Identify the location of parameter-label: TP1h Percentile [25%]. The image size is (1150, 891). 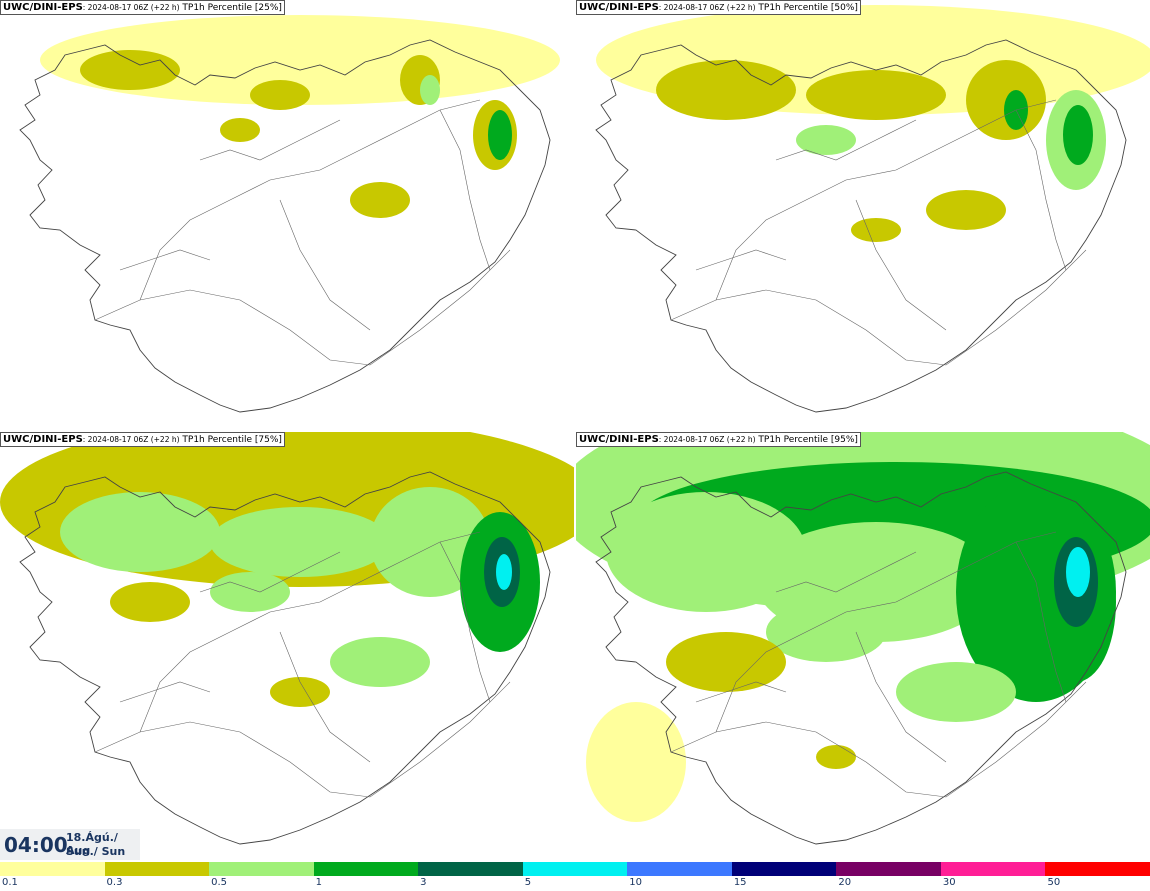
(230, 8).